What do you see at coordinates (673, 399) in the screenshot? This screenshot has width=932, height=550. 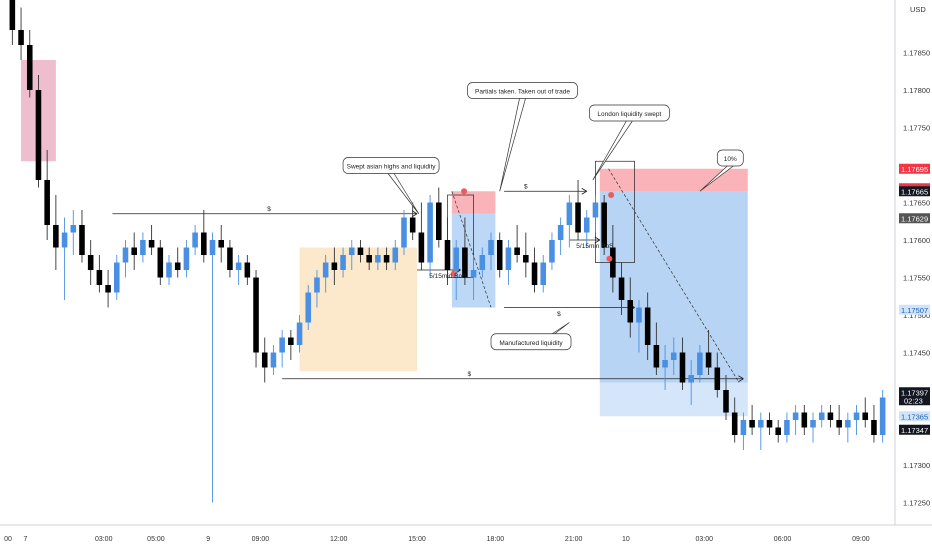 I see `extension-zone-box` at bounding box center [673, 399].